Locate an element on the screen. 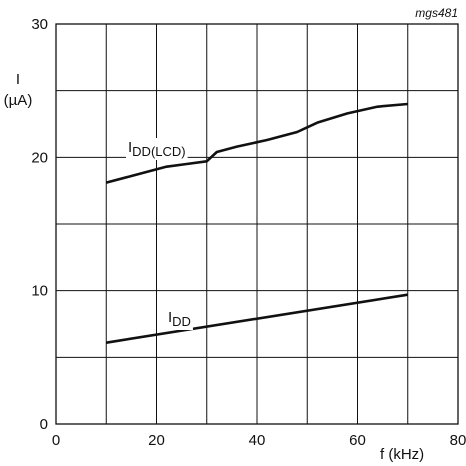 Image resolution: width=466 pixels, height=466 pixels. x-tick-label: 20 is located at coordinates (156, 440).